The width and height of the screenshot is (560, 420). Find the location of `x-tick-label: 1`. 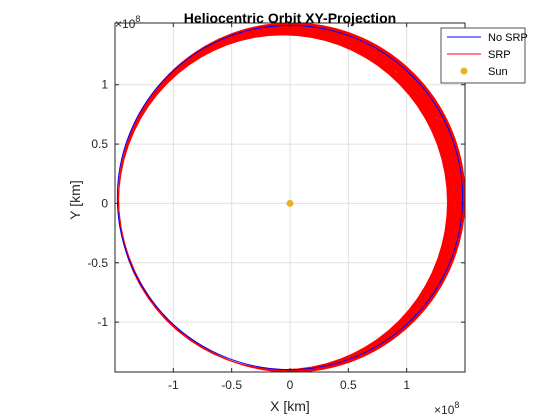

x-tick-label: 1 is located at coordinates (406, 385).